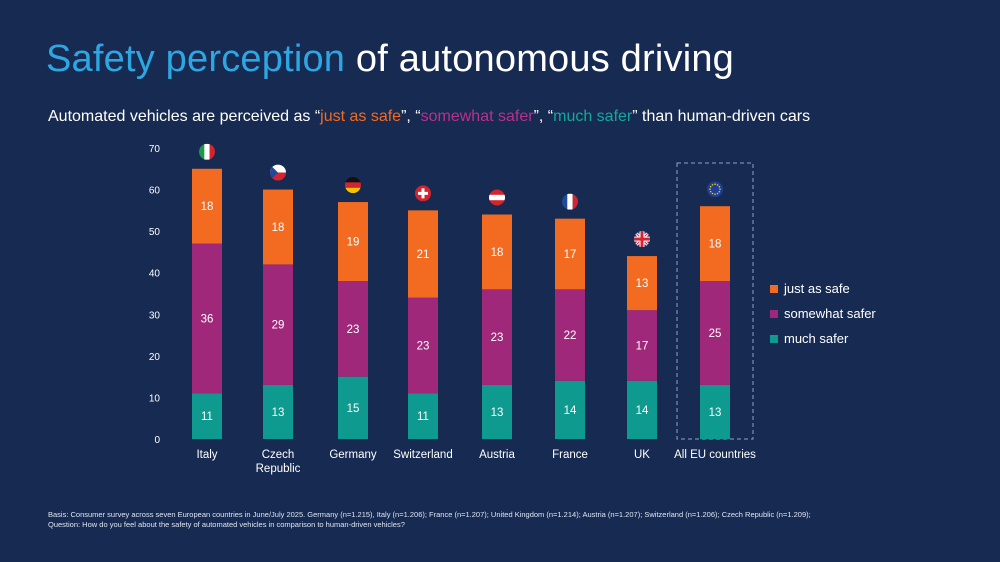 The height and width of the screenshot is (562, 1000). Describe the element at coordinates (155, 149) in the screenshot. I see `y-tick-label: 70` at that location.